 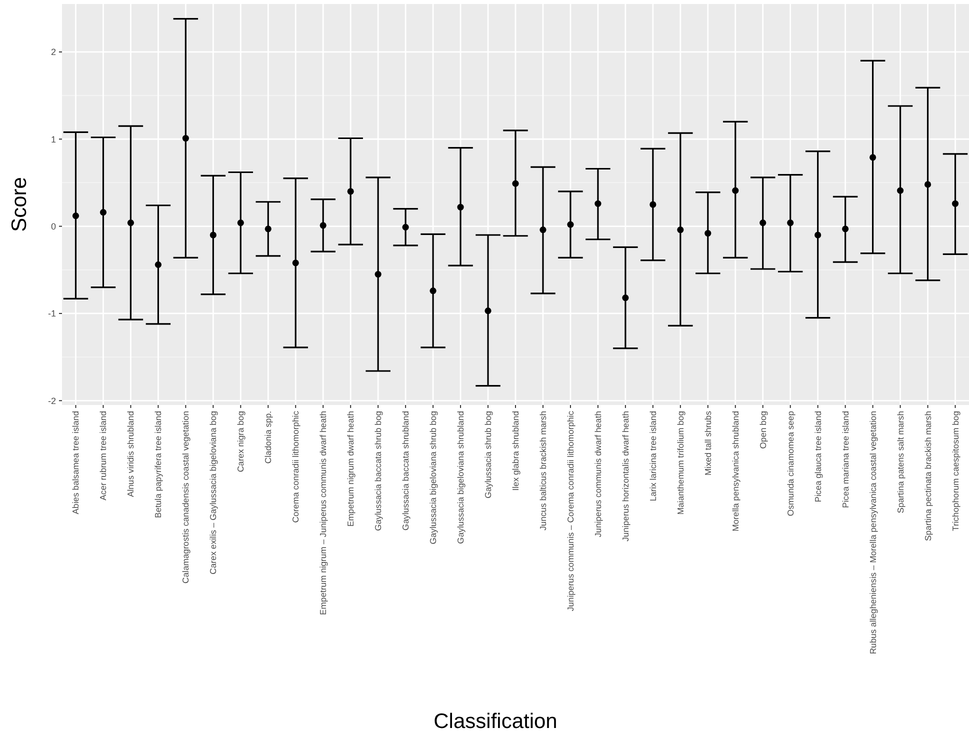 What do you see at coordinates (461, 477) in the screenshot?
I see `x-tick-label: Gaylussacia bigeloviana shrubland` at bounding box center [461, 477].